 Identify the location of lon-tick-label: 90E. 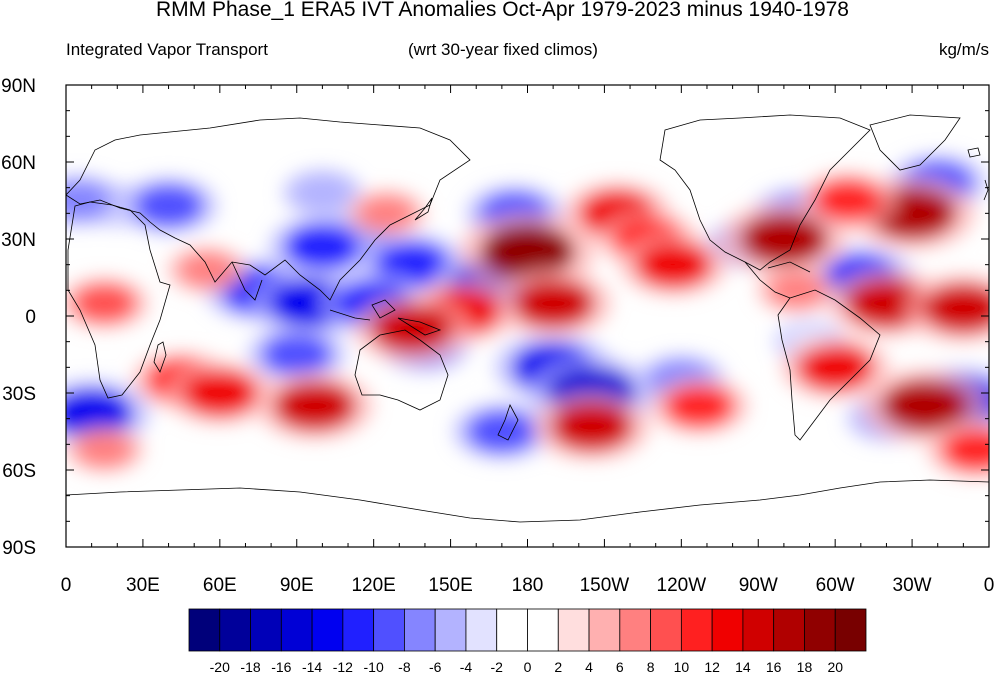
(297, 585).